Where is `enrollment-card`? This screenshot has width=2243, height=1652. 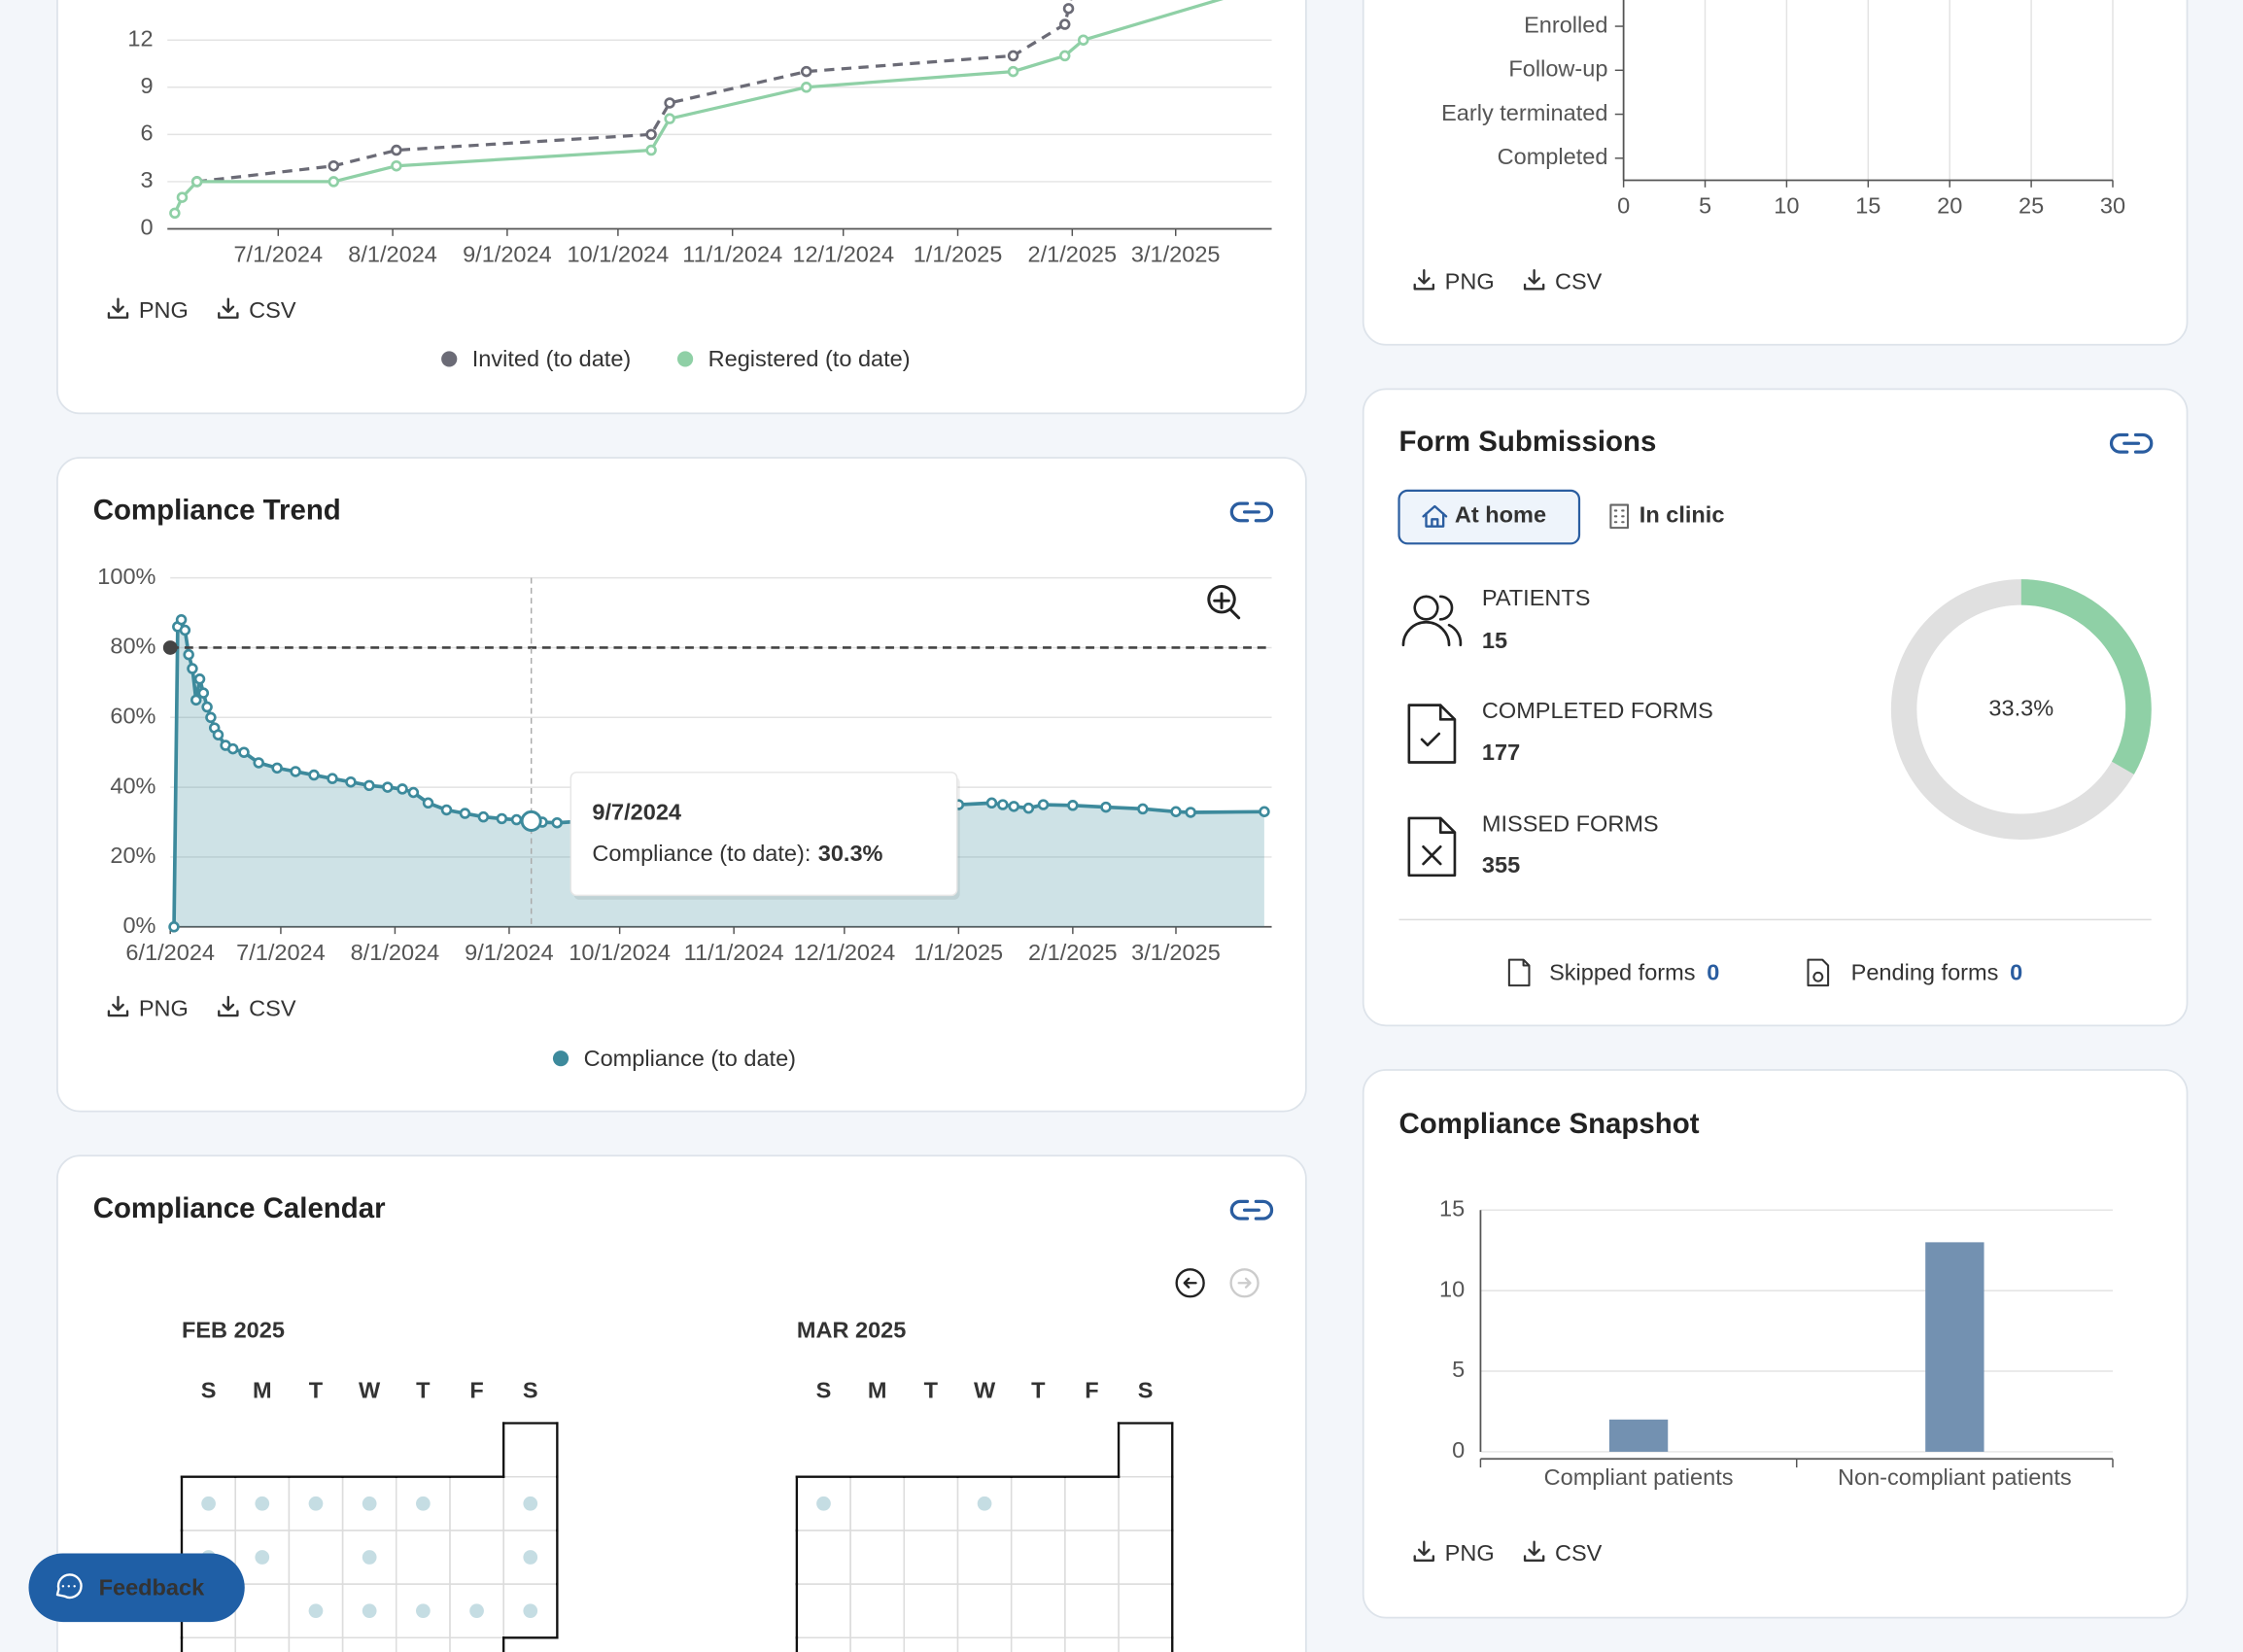
enrollment-card is located at coordinates (681, 208).